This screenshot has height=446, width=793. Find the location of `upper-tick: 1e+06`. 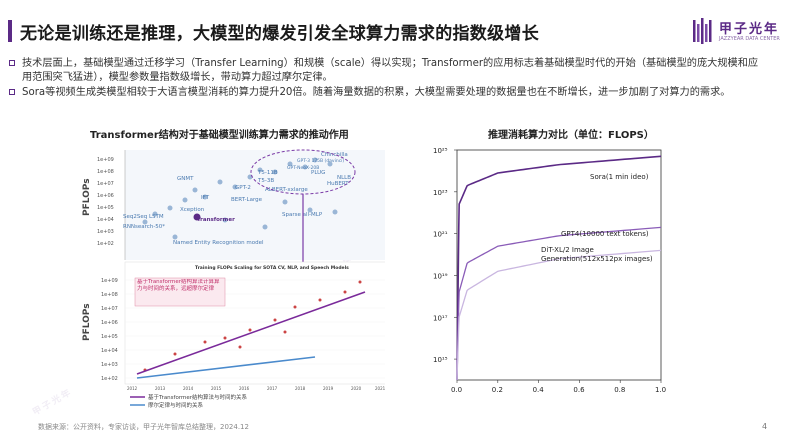

upper-tick: 1e+06 is located at coordinates (105, 196).